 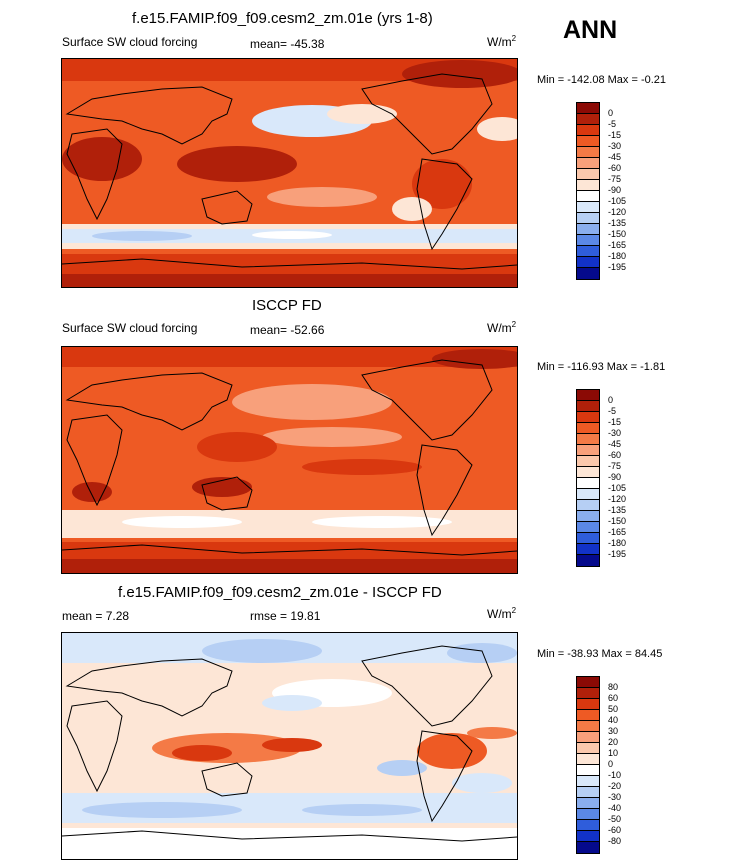 I want to click on panel2-colorbar-tick-label: -105, so click(x=617, y=488).